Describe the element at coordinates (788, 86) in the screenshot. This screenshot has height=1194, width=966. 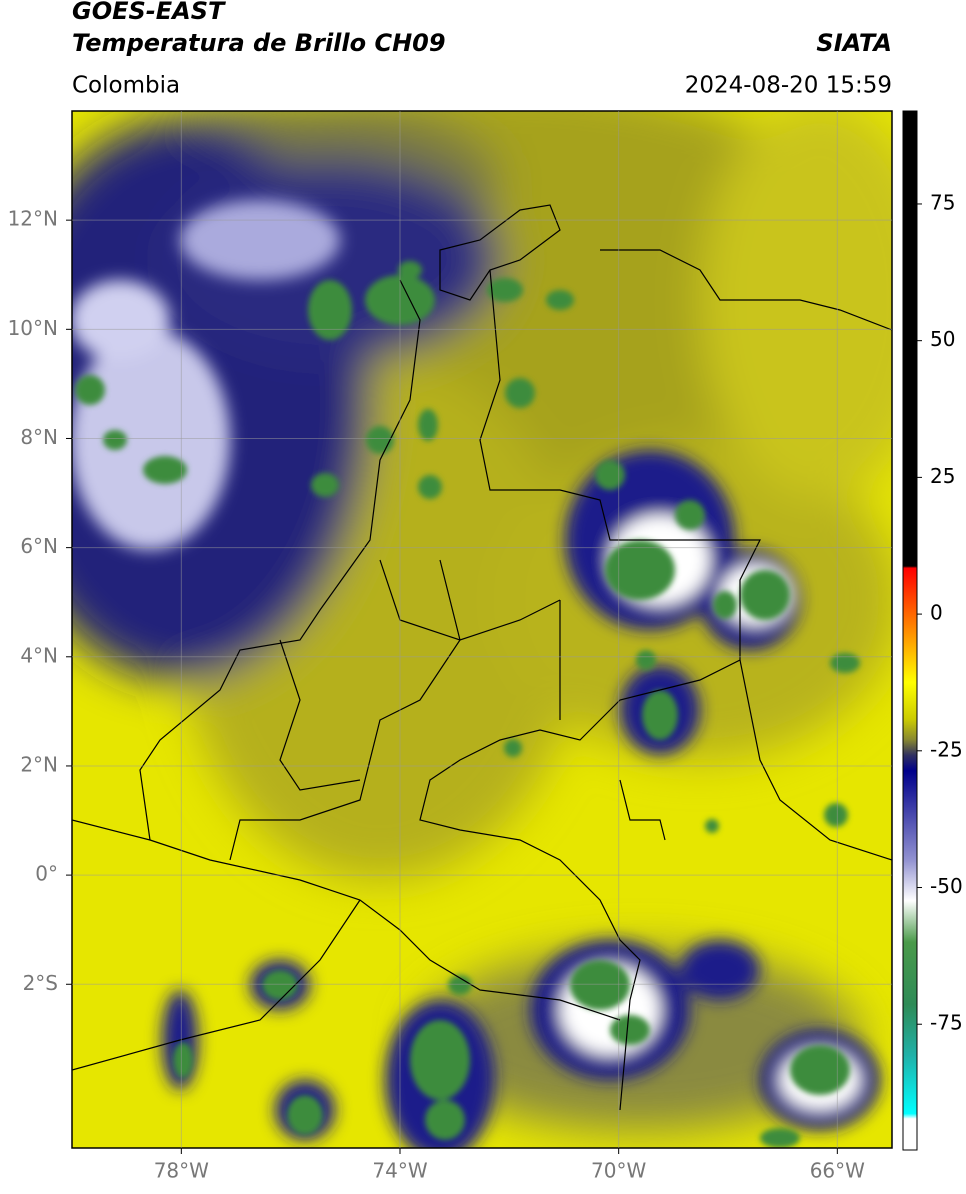
I see `timestamp: 2024-08-20 15:59` at that location.